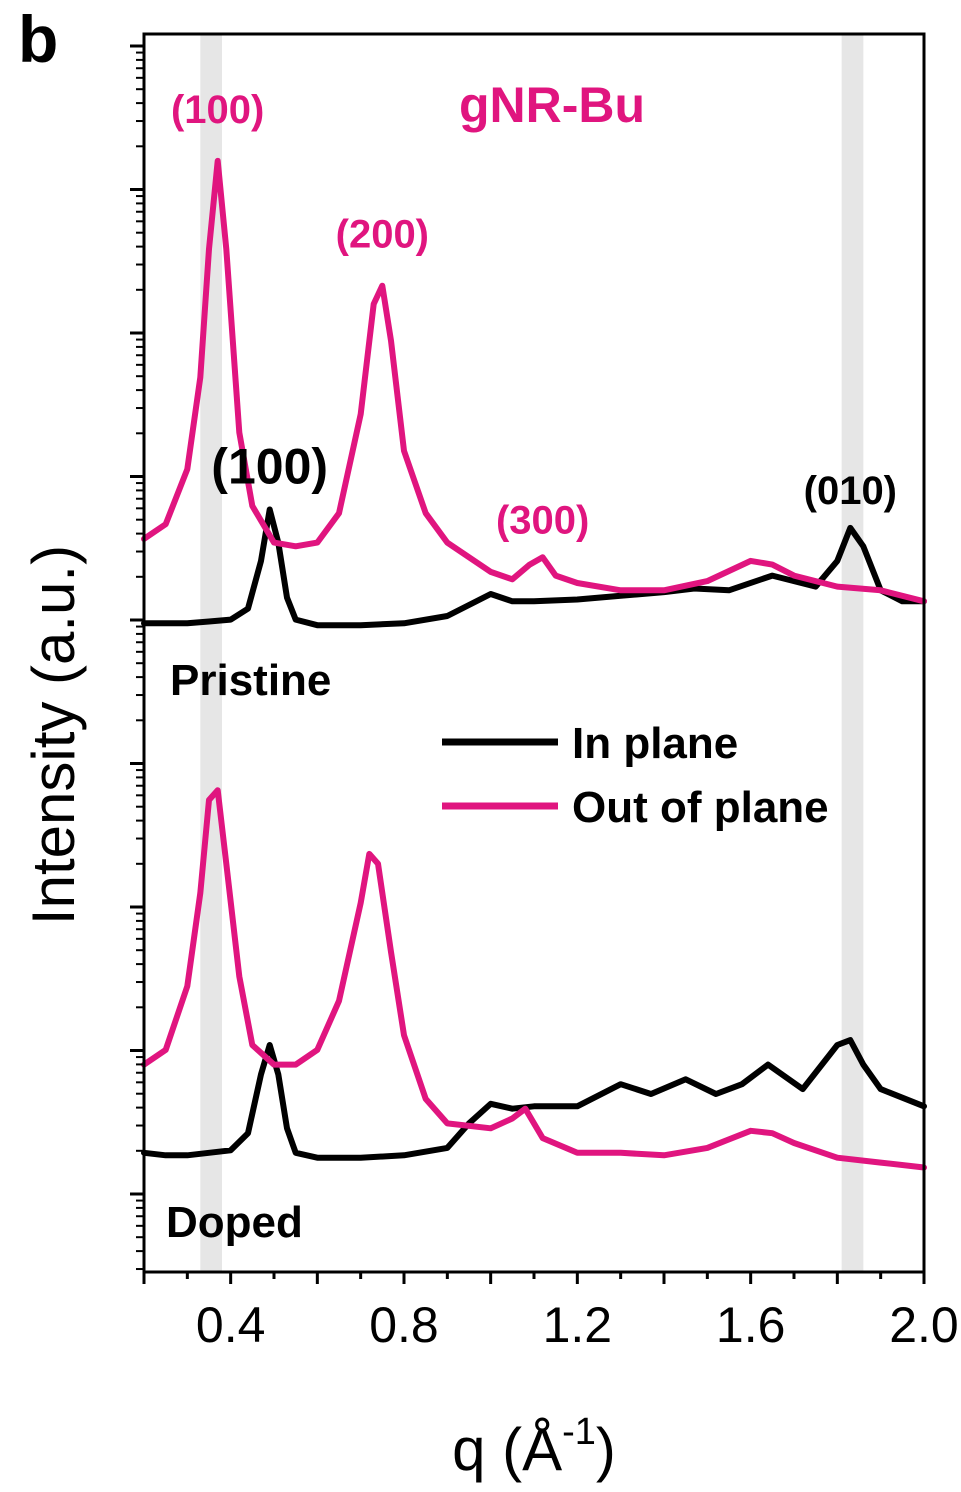 This screenshot has height=1492, width=961. Describe the element at coordinates (231, 1325) in the screenshot. I see `x-tick-label: 0.4` at that location.